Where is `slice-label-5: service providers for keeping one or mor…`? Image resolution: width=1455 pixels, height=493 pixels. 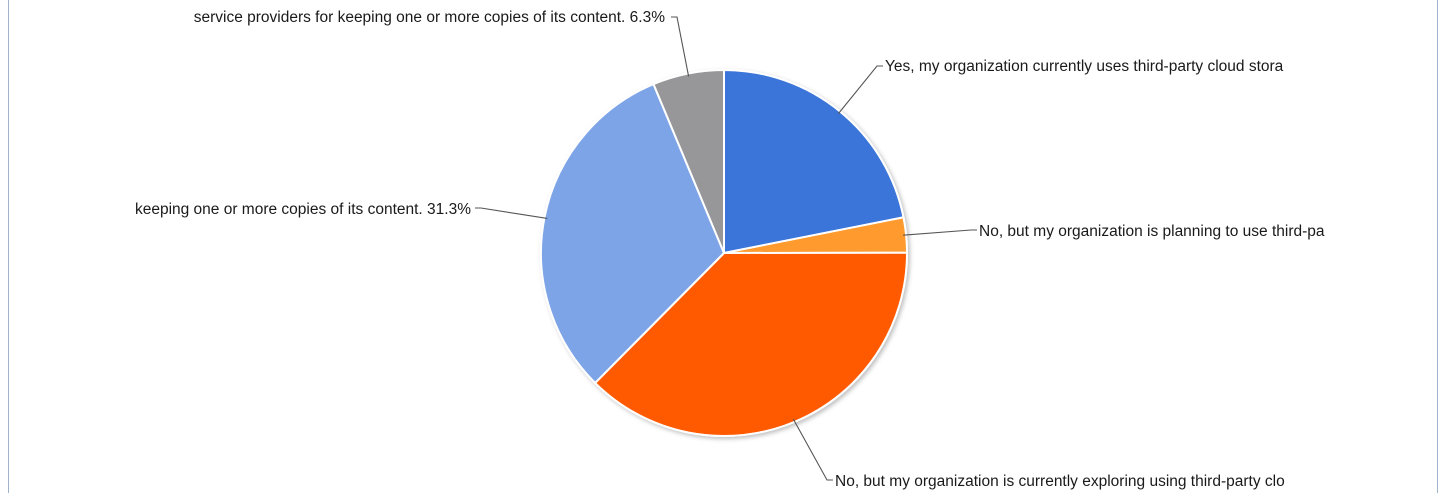 slice-label-5: service providers for keeping one or mor… is located at coordinates (429, 17).